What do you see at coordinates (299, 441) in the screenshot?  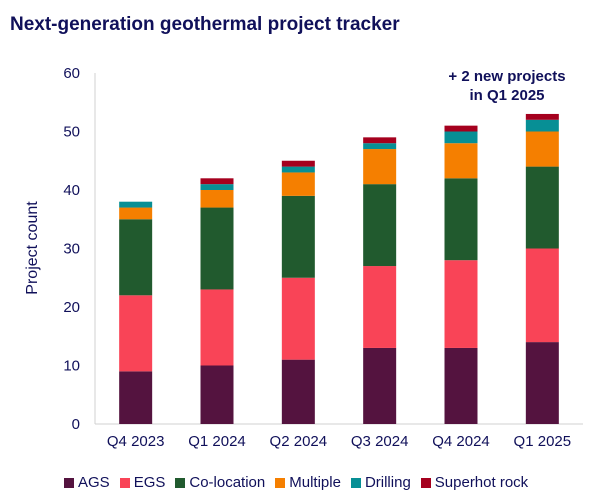 I see `x-tick-label: Q2 2024` at bounding box center [299, 441].